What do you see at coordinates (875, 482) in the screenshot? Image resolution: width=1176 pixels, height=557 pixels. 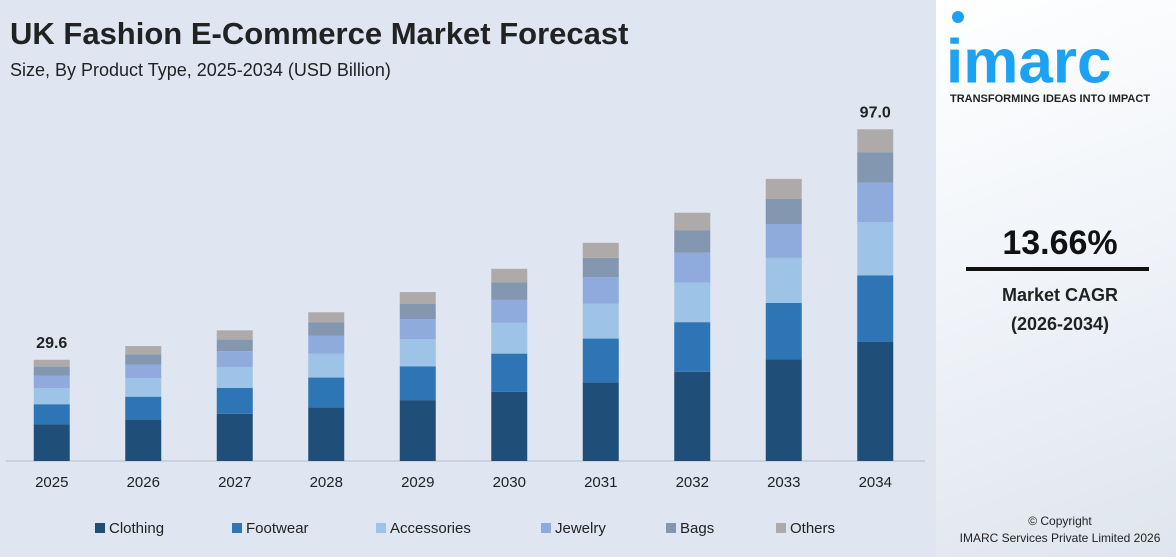 I see `x-tick-label: 2034` at bounding box center [875, 482].